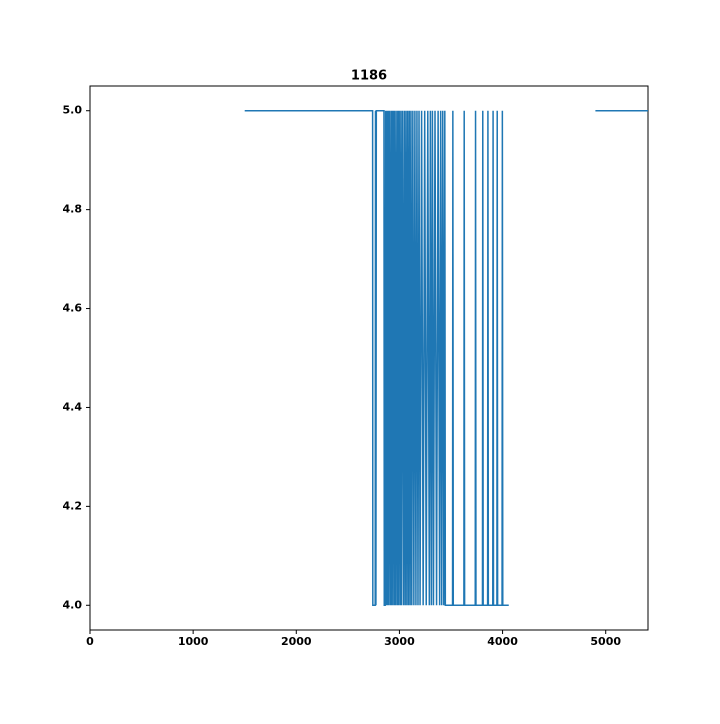  Describe the element at coordinates (73, 604) in the screenshot. I see `y-tick-label: 4.0` at that location.